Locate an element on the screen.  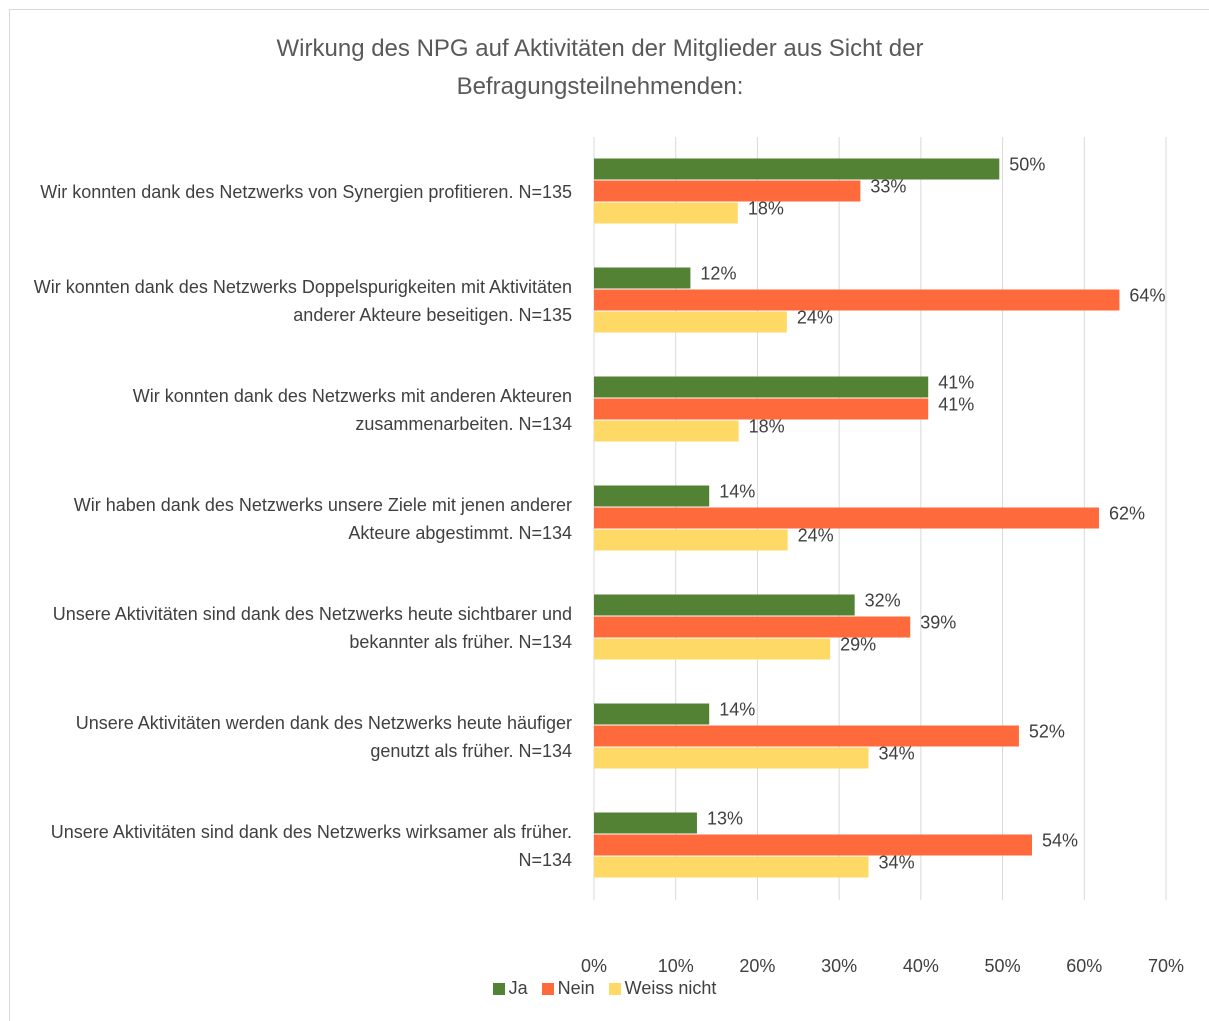
x-tick-label: 20% is located at coordinates (757, 966).